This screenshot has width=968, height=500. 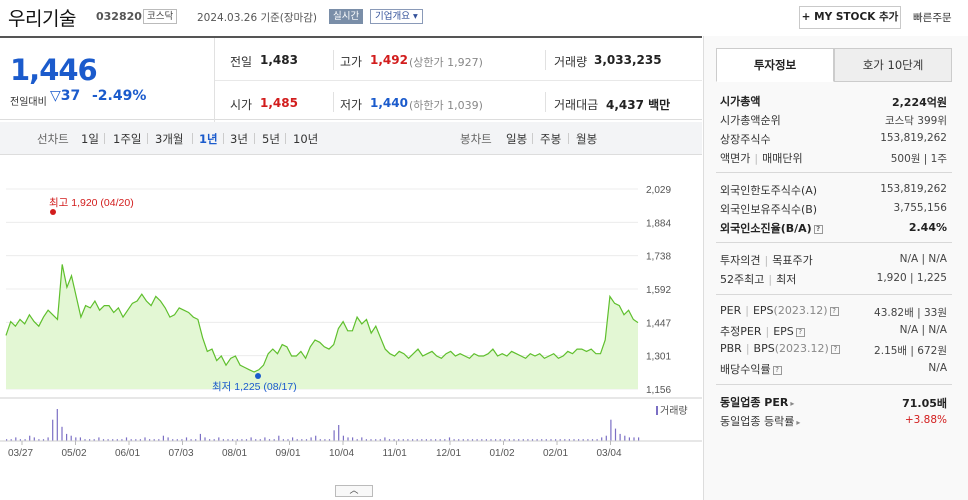 What do you see at coordinates (932, 18) in the screenshot?
I see `quick-order-button: 빠른주문` at bounding box center [932, 18].